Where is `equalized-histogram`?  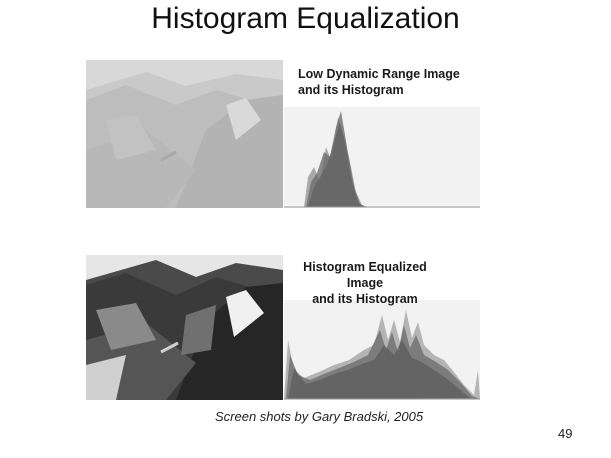
equalized-histogram is located at coordinates (382, 350).